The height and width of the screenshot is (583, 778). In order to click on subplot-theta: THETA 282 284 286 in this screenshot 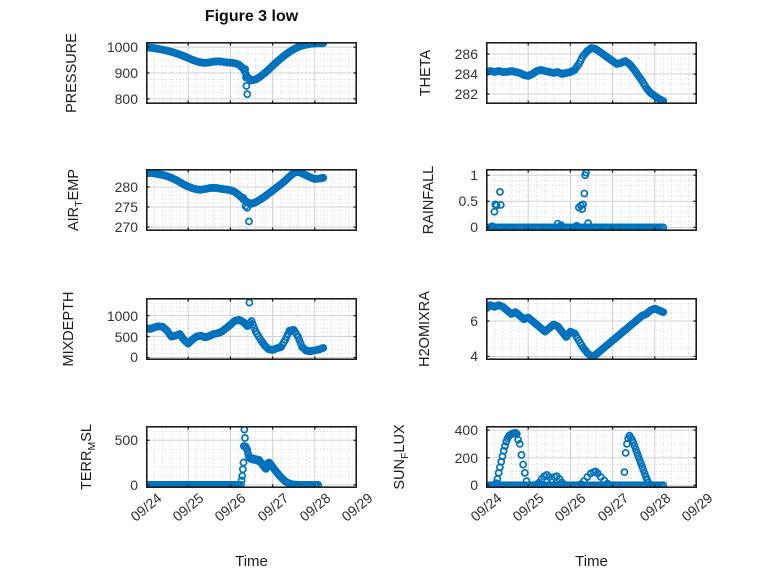, I will do `click(547, 73)`.